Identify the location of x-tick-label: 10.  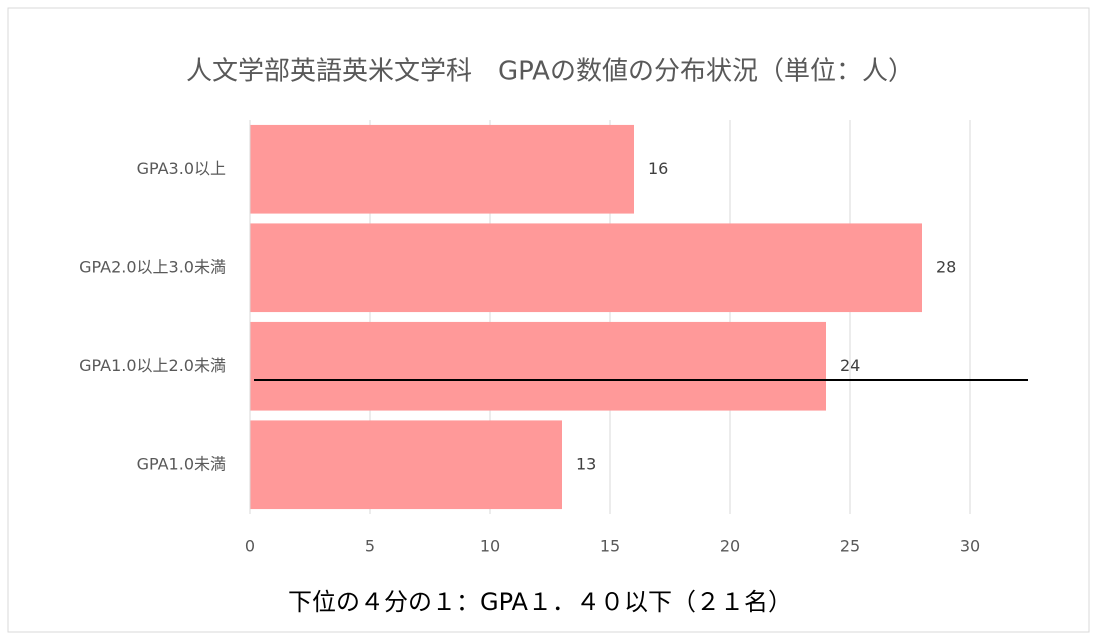
(490, 546).